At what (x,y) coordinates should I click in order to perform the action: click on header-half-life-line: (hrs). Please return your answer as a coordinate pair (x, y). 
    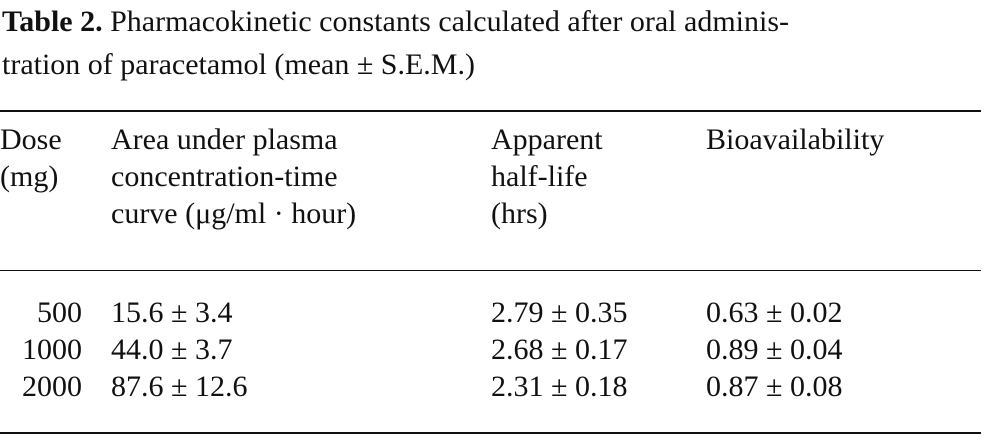
    Looking at the image, I should click on (519, 213).